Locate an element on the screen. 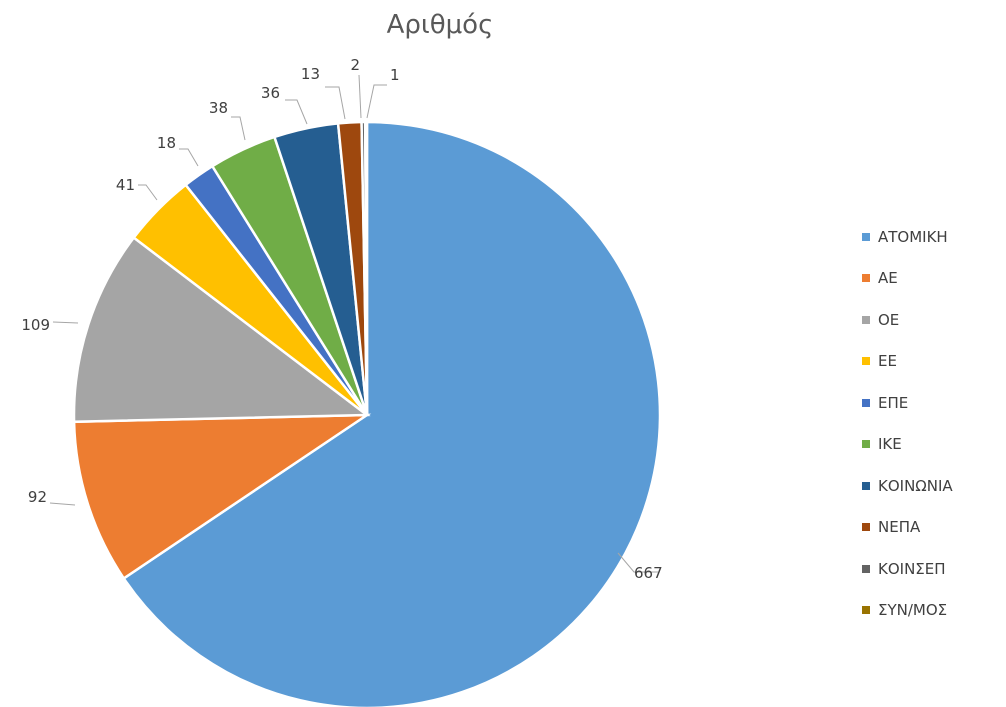 Image resolution: width=1006 pixels, height=707 pixels. legend-label: ΕΕ is located at coordinates (887, 361).